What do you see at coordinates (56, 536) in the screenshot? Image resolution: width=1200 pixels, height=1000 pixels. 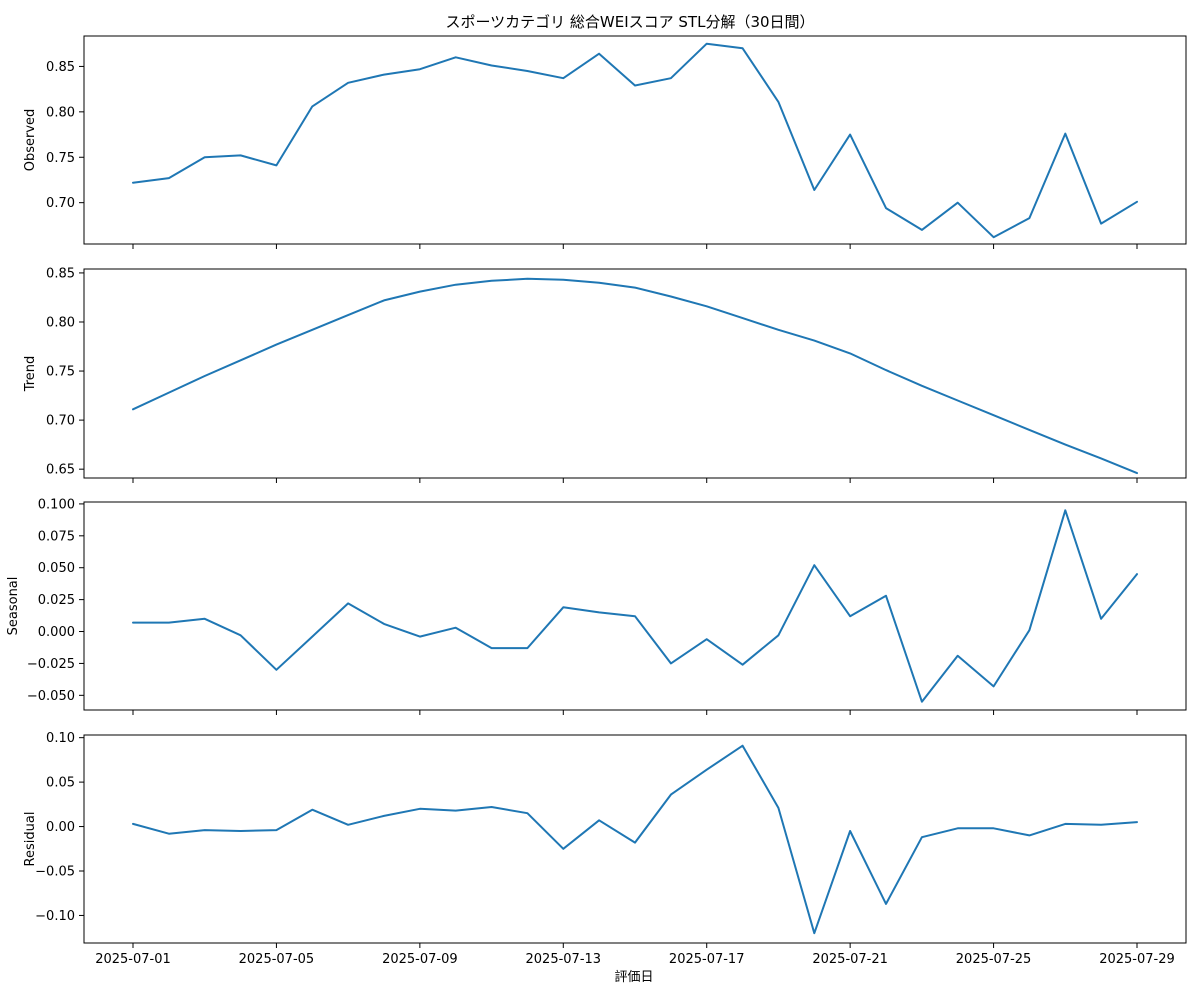 I see `y-tick-label: 0.075` at bounding box center [56, 536].